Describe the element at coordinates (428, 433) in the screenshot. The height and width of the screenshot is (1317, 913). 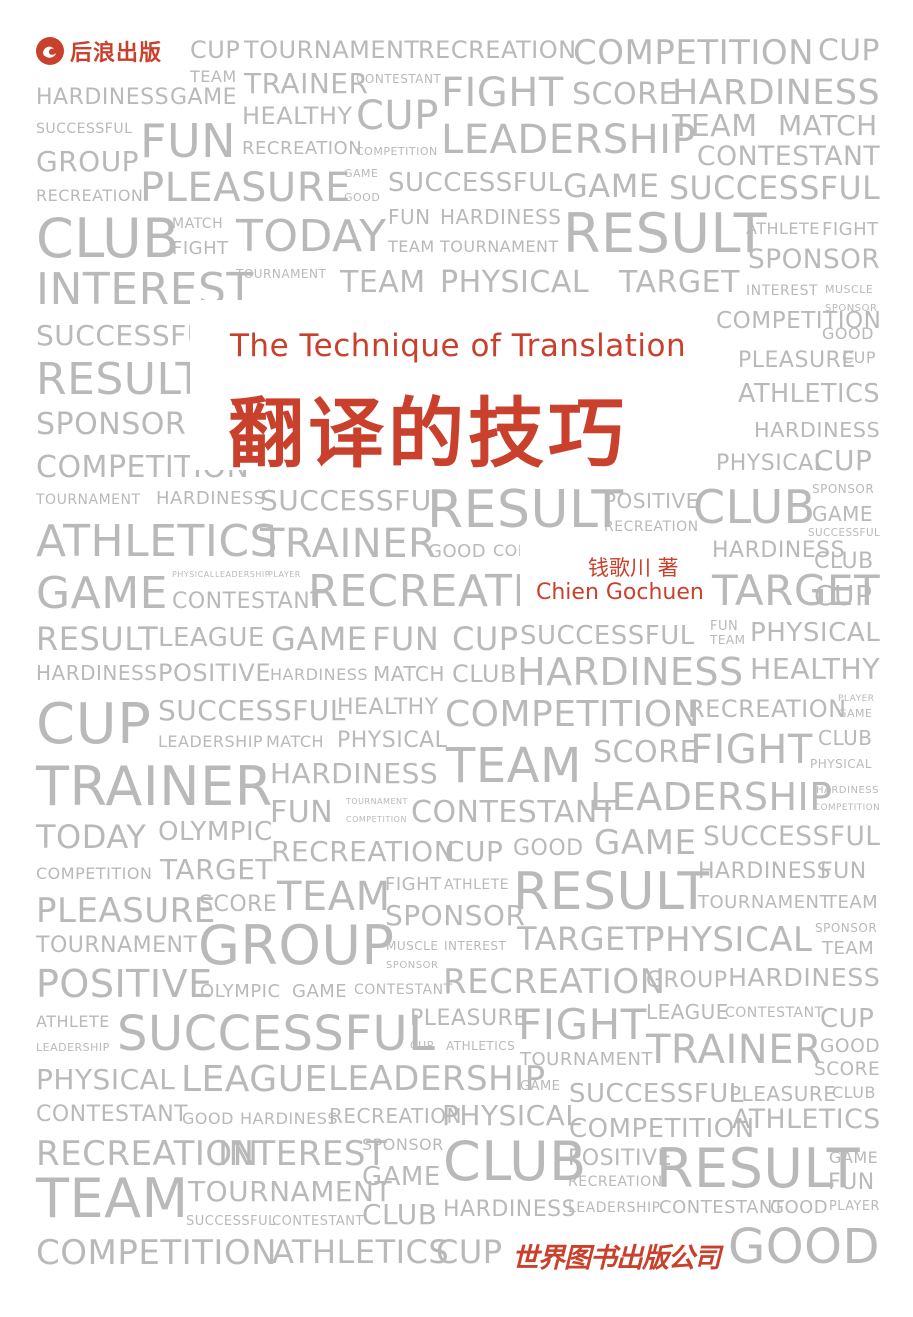
I see `title-chinese: 翻译的技巧` at that location.